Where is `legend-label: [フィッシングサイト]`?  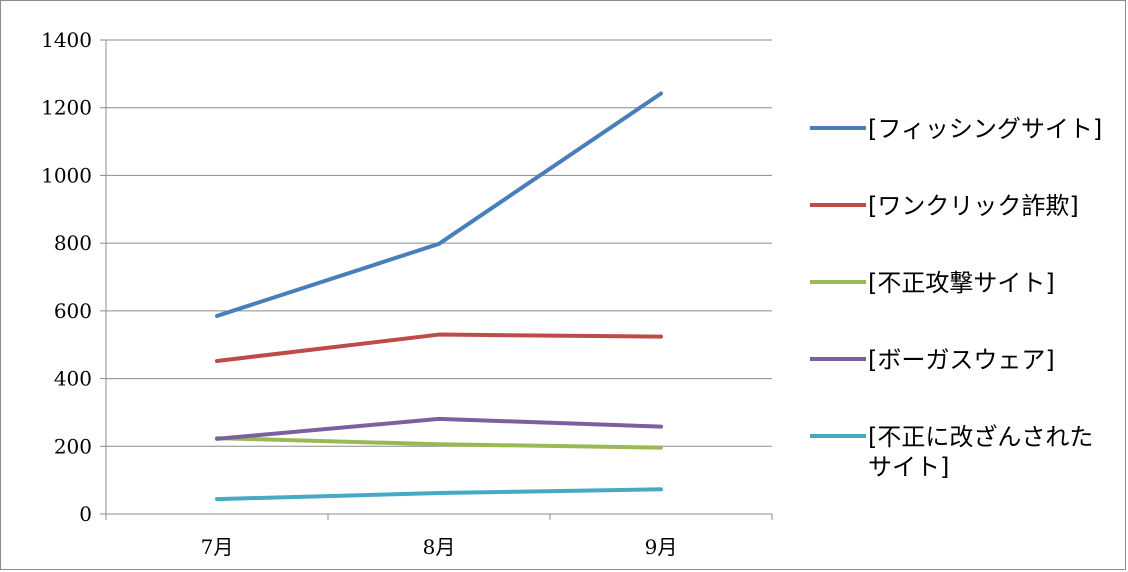 legend-label: [フィッシングサイト] is located at coordinates (985, 129).